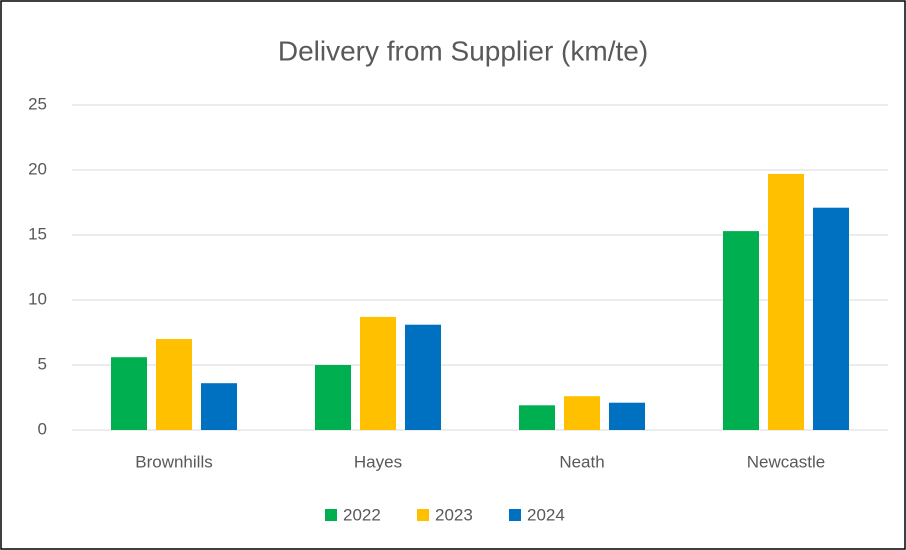 The width and height of the screenshot is (906, 550). Describe the element at coordinates (546, 514) in the screenshot. I see `legend-label: 2024` at that location.